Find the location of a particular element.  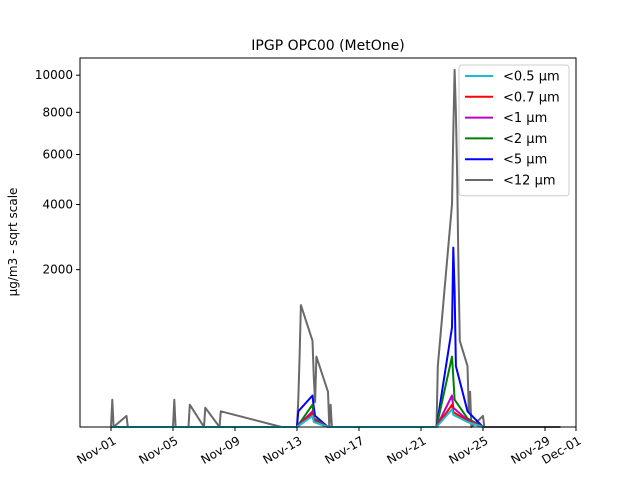

y-tick-label: 8000 is located at coordinates (57, 112).